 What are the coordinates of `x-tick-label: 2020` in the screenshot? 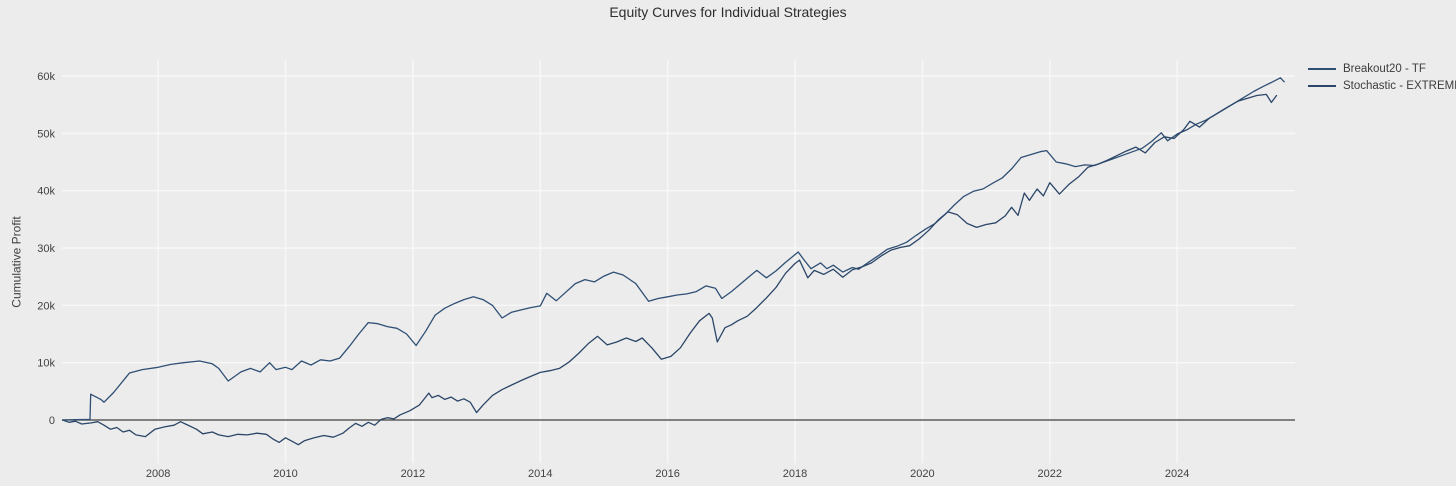 It's located at (922, 474).